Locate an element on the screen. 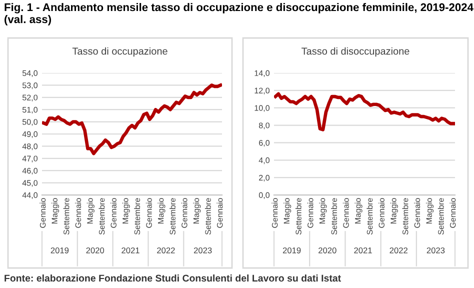 The image size is (474, 288). y-tick-label: 6,0 is located at coordinates (264, 143).